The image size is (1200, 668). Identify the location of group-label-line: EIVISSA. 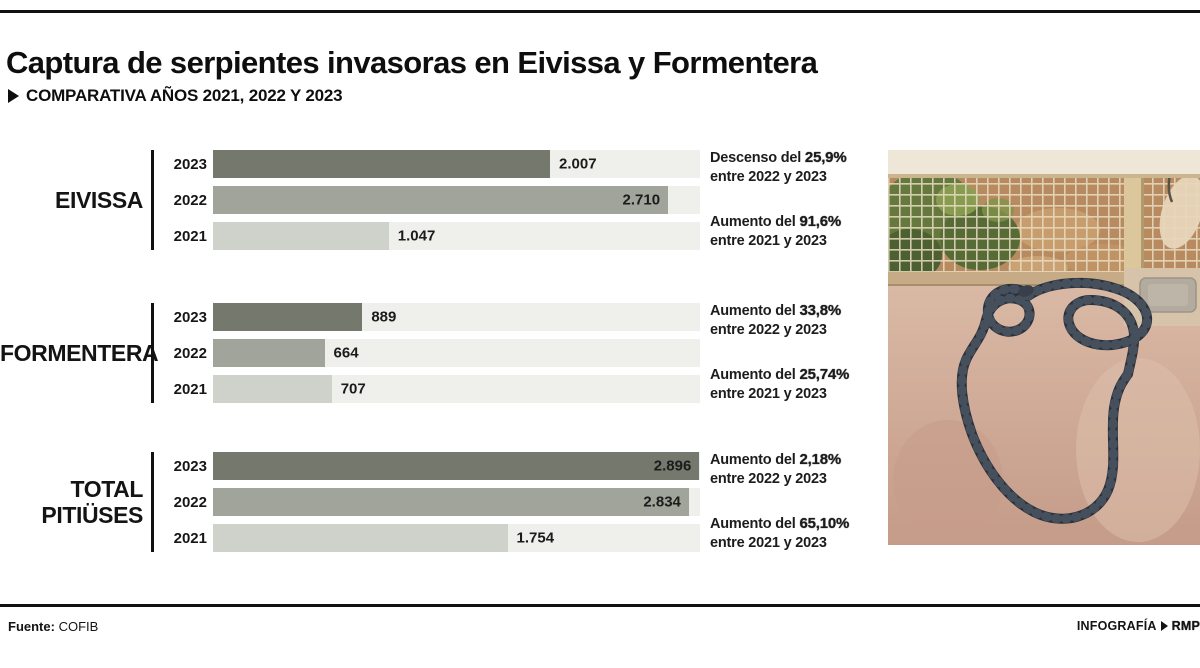
(99, 200).